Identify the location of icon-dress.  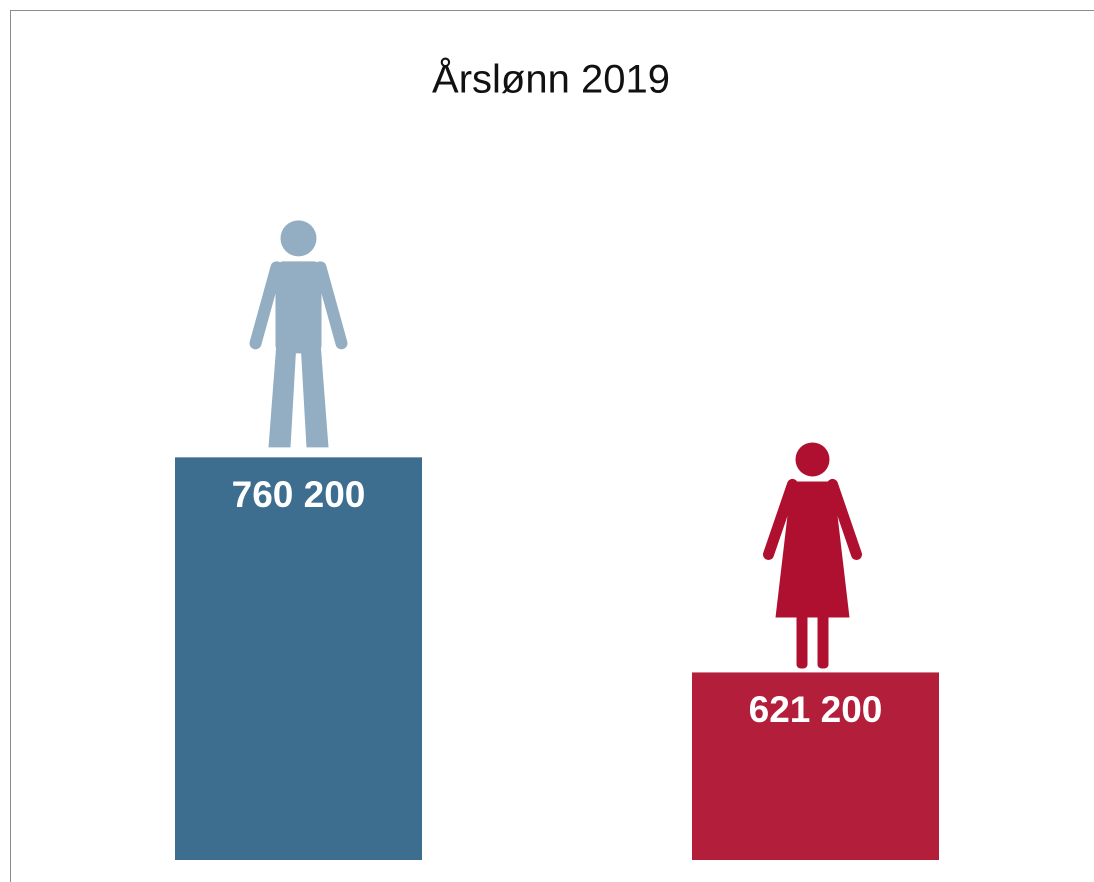
(812, 549).